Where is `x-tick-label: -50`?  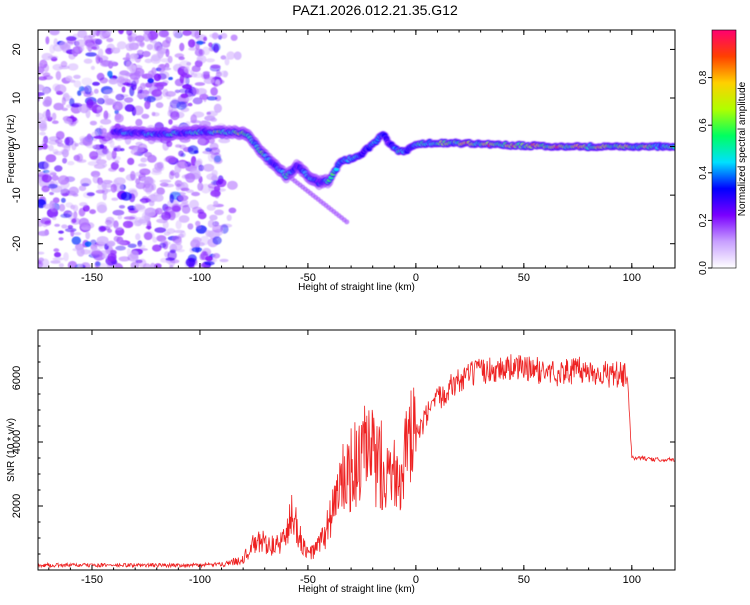 x-tick-label: -50 is located at coordinates (308, 278).